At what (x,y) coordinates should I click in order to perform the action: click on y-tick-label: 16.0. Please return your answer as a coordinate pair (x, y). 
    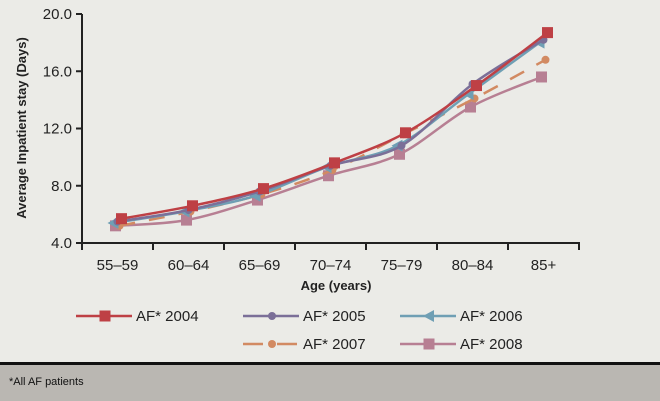
    Looking at the image, I should click on (57, 71).